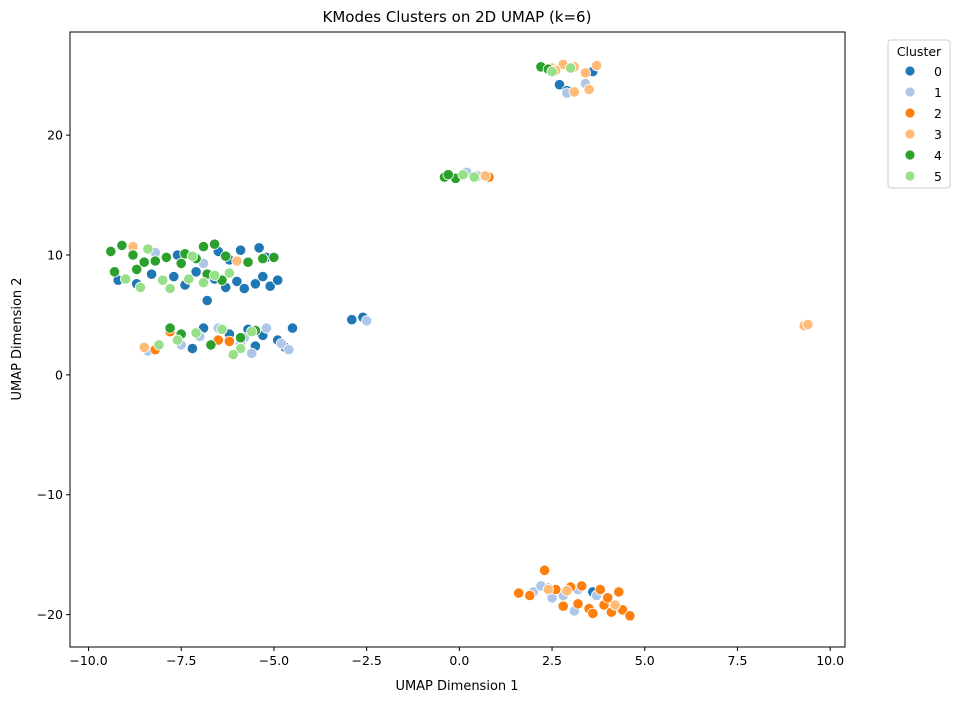 The width and height of the screenshot is (959, 701). I want to click on legend-label-1: 1, so click(938, 92).